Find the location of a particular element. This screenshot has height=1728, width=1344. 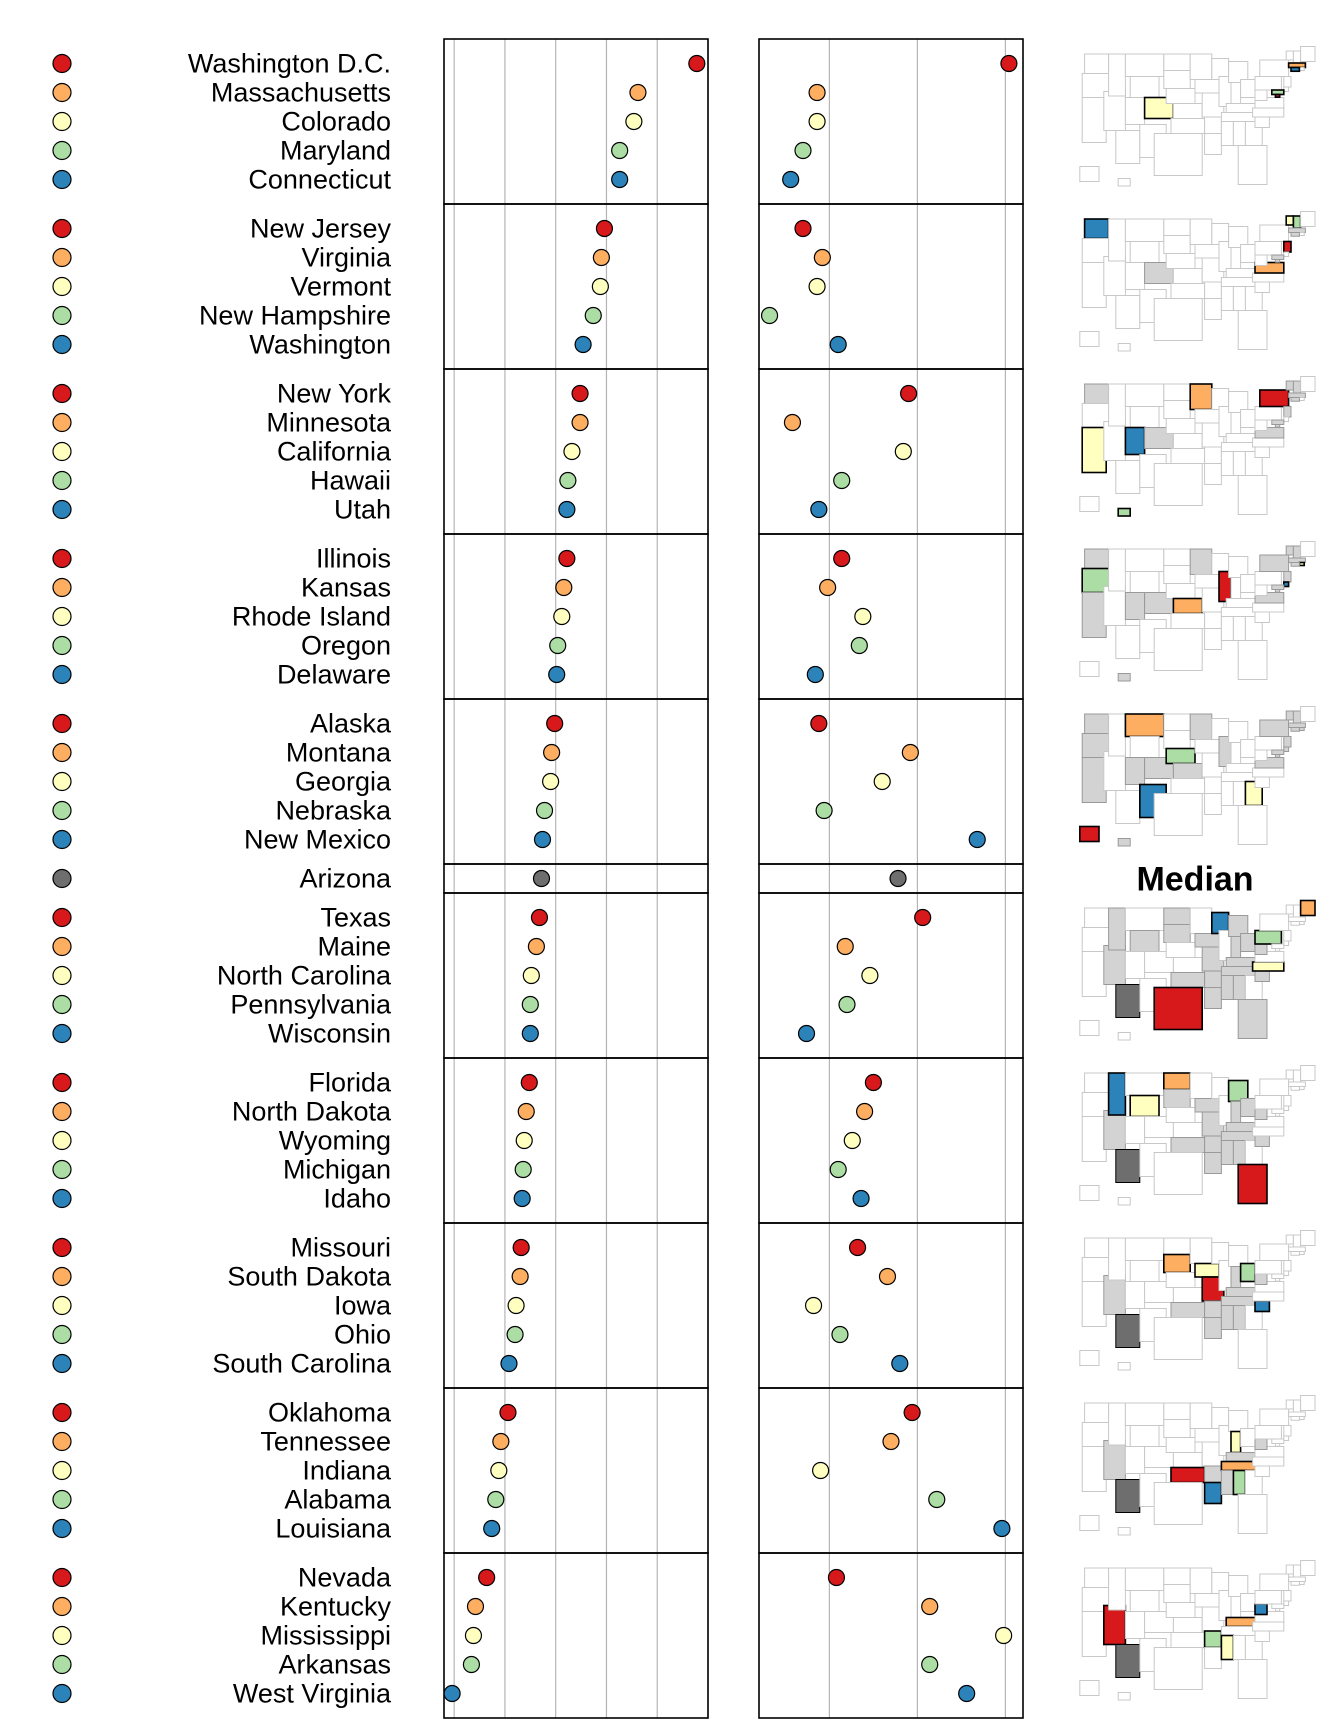

point-right-washington is located at coordinates (838, 344).